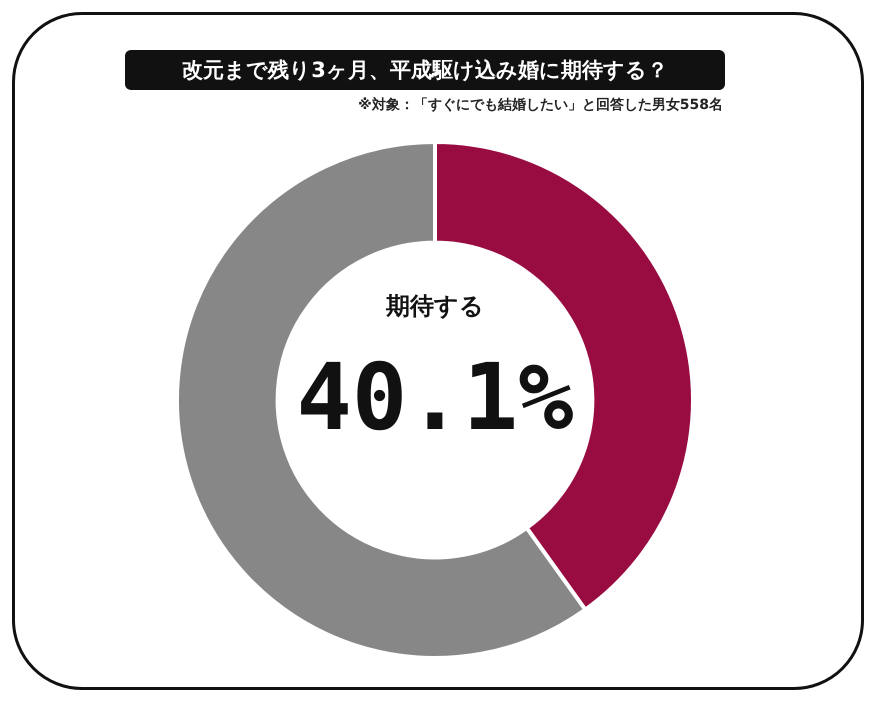 The image size is (878, 707). What do you see at coordinates (435, 397) in the screenshot?
I see `data-label: 40.1%` at bounding box center [435, 397].